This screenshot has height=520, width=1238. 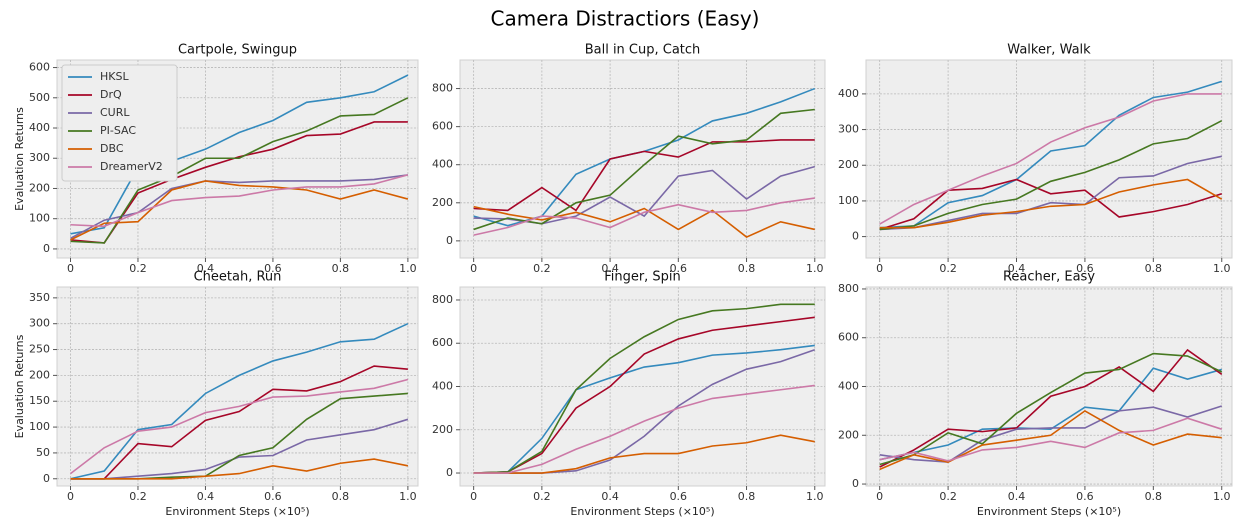 What do you see at coordinates (39, 297) in the screenshot?
I see `y-tick-label: 350` at bounding box center [39, 297].